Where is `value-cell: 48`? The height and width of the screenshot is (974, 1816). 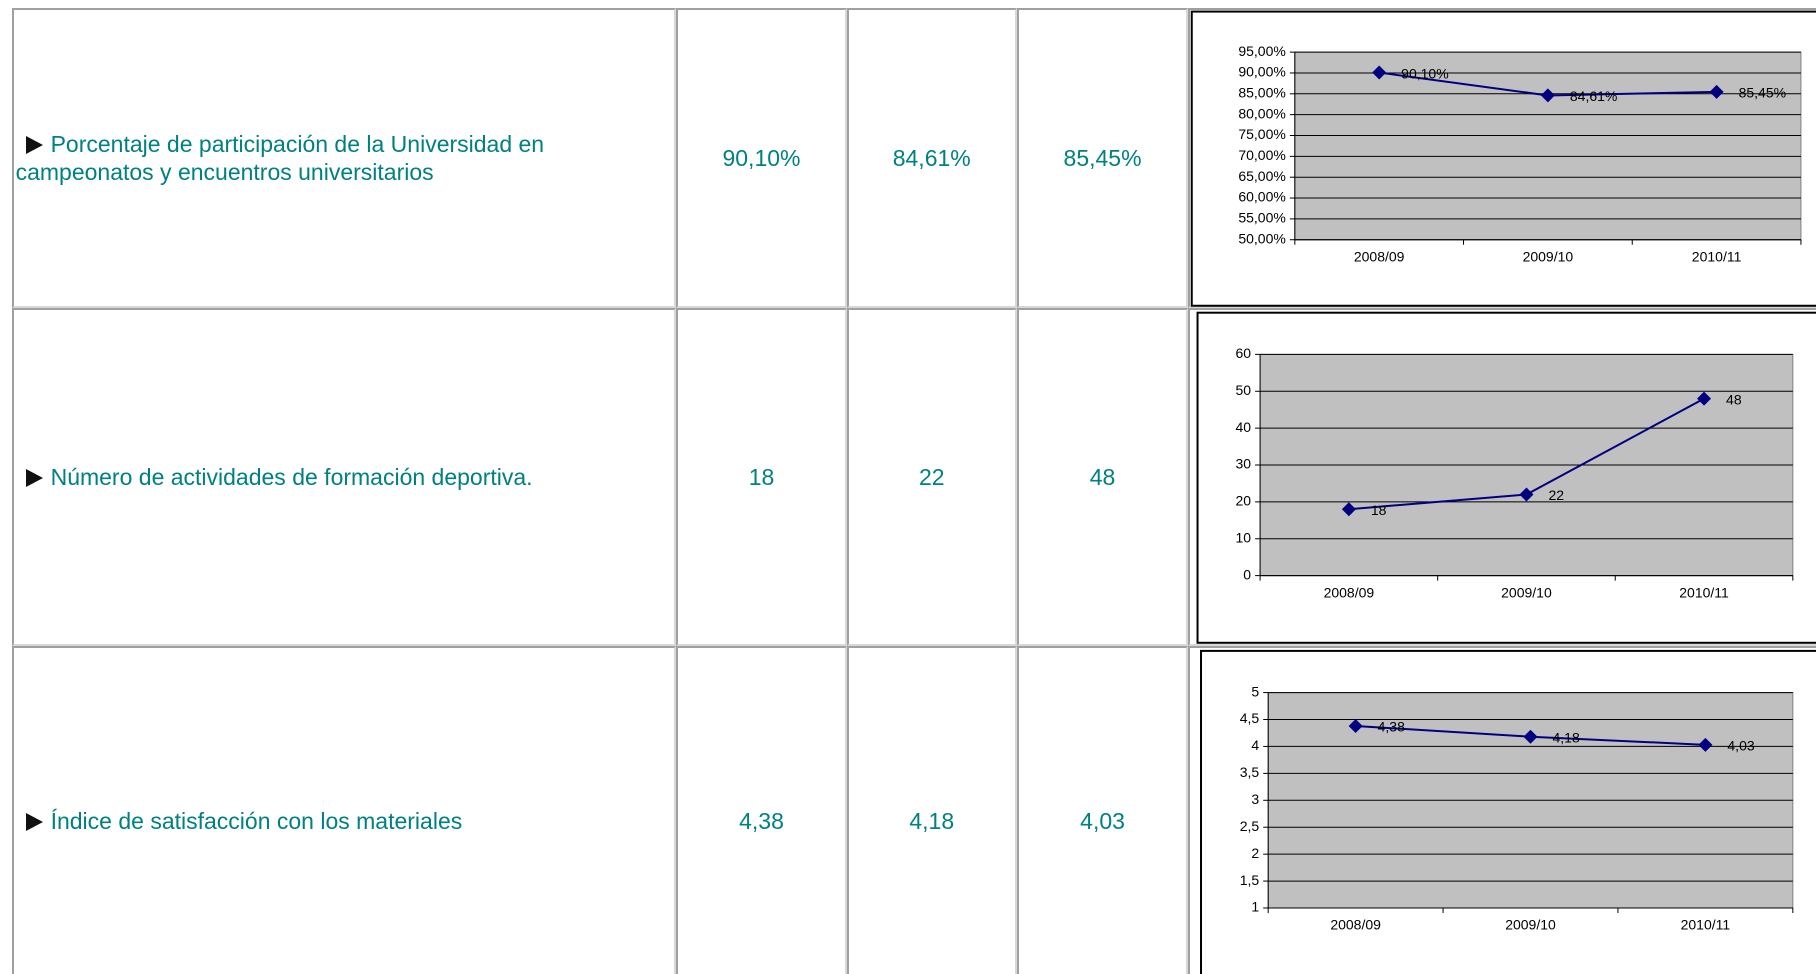 value-cell: 48 is located at coordinates (1102, 477).